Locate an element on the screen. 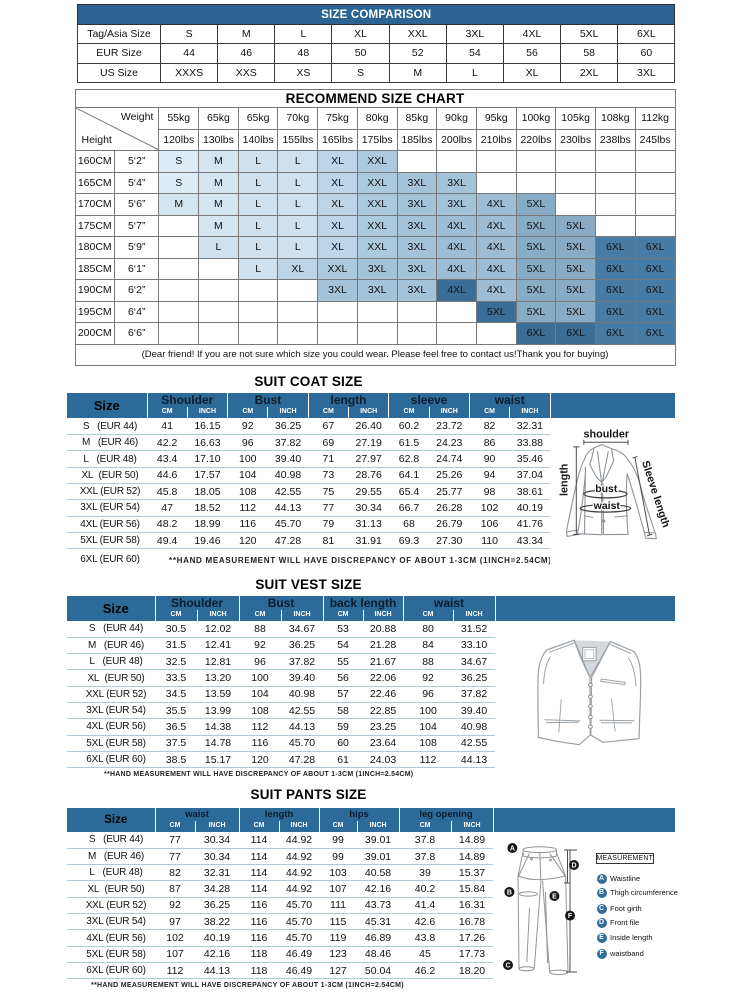  svg-text: A is located at coordinates (512, 849).